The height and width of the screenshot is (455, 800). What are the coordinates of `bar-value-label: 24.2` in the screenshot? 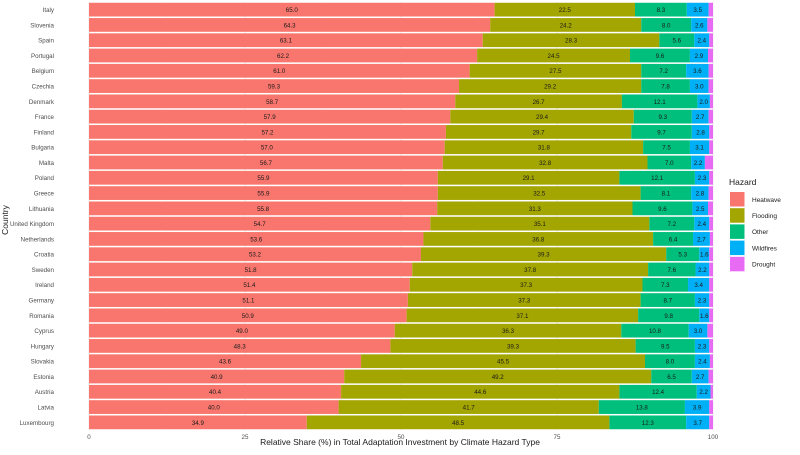 It's located at (566, 25).